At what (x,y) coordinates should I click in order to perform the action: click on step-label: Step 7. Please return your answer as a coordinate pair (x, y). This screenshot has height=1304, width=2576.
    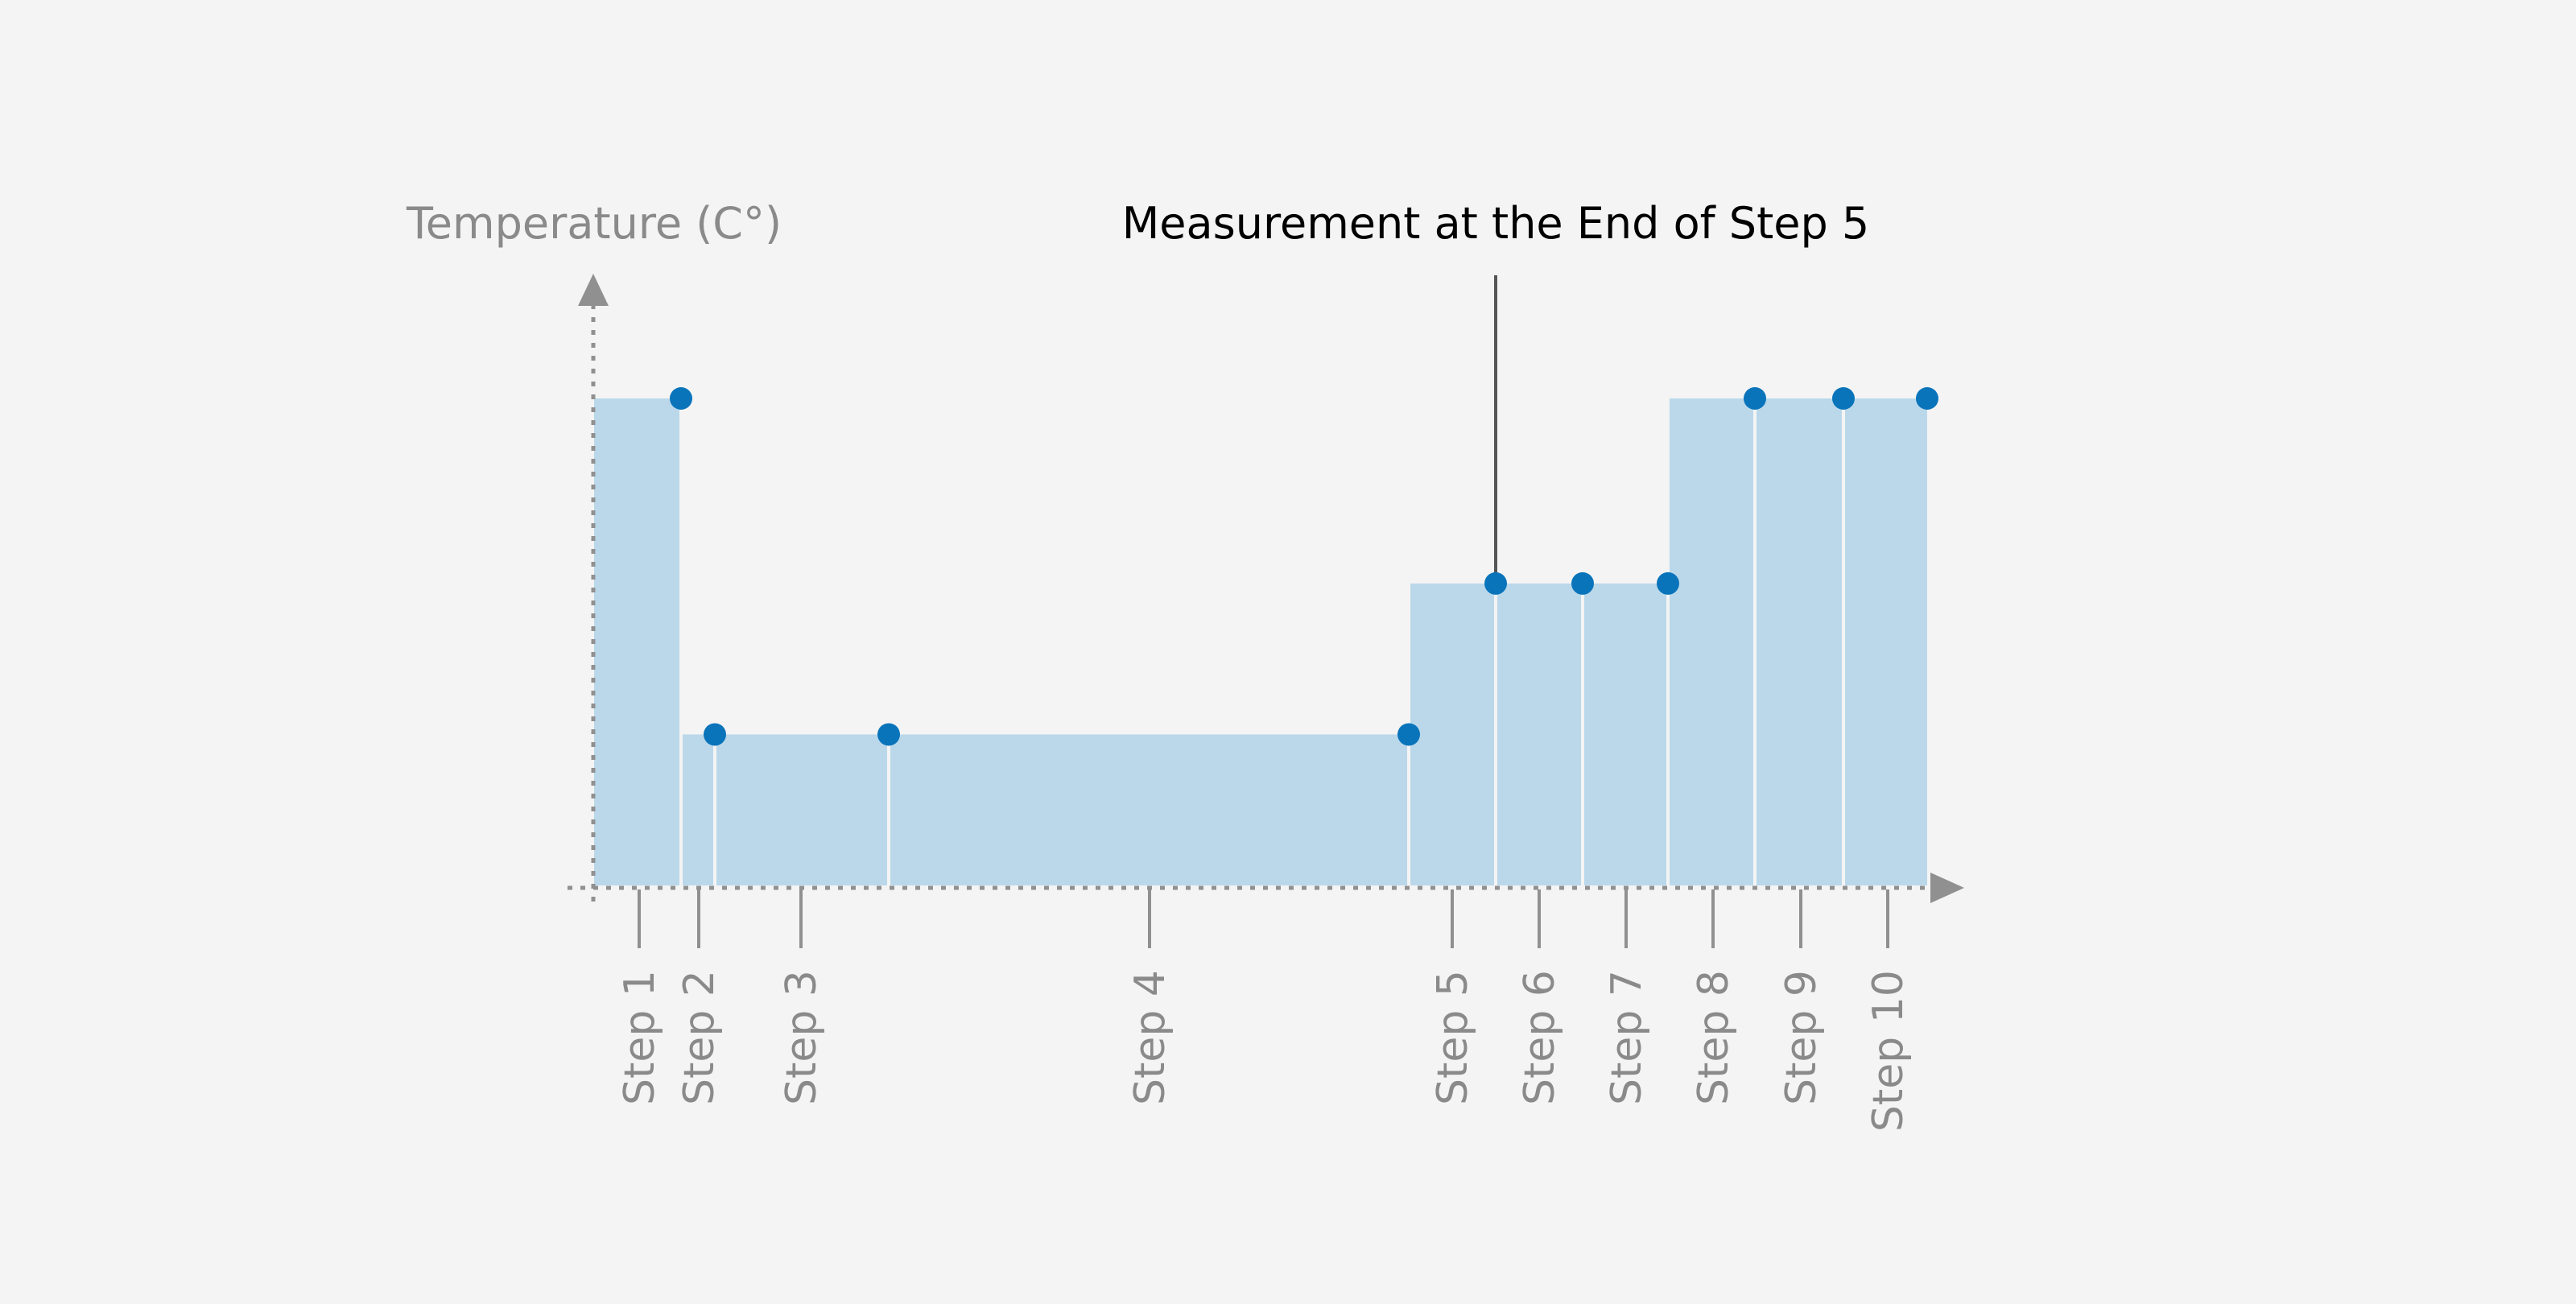
    Looking at the image, I should click on (1627, 1037).